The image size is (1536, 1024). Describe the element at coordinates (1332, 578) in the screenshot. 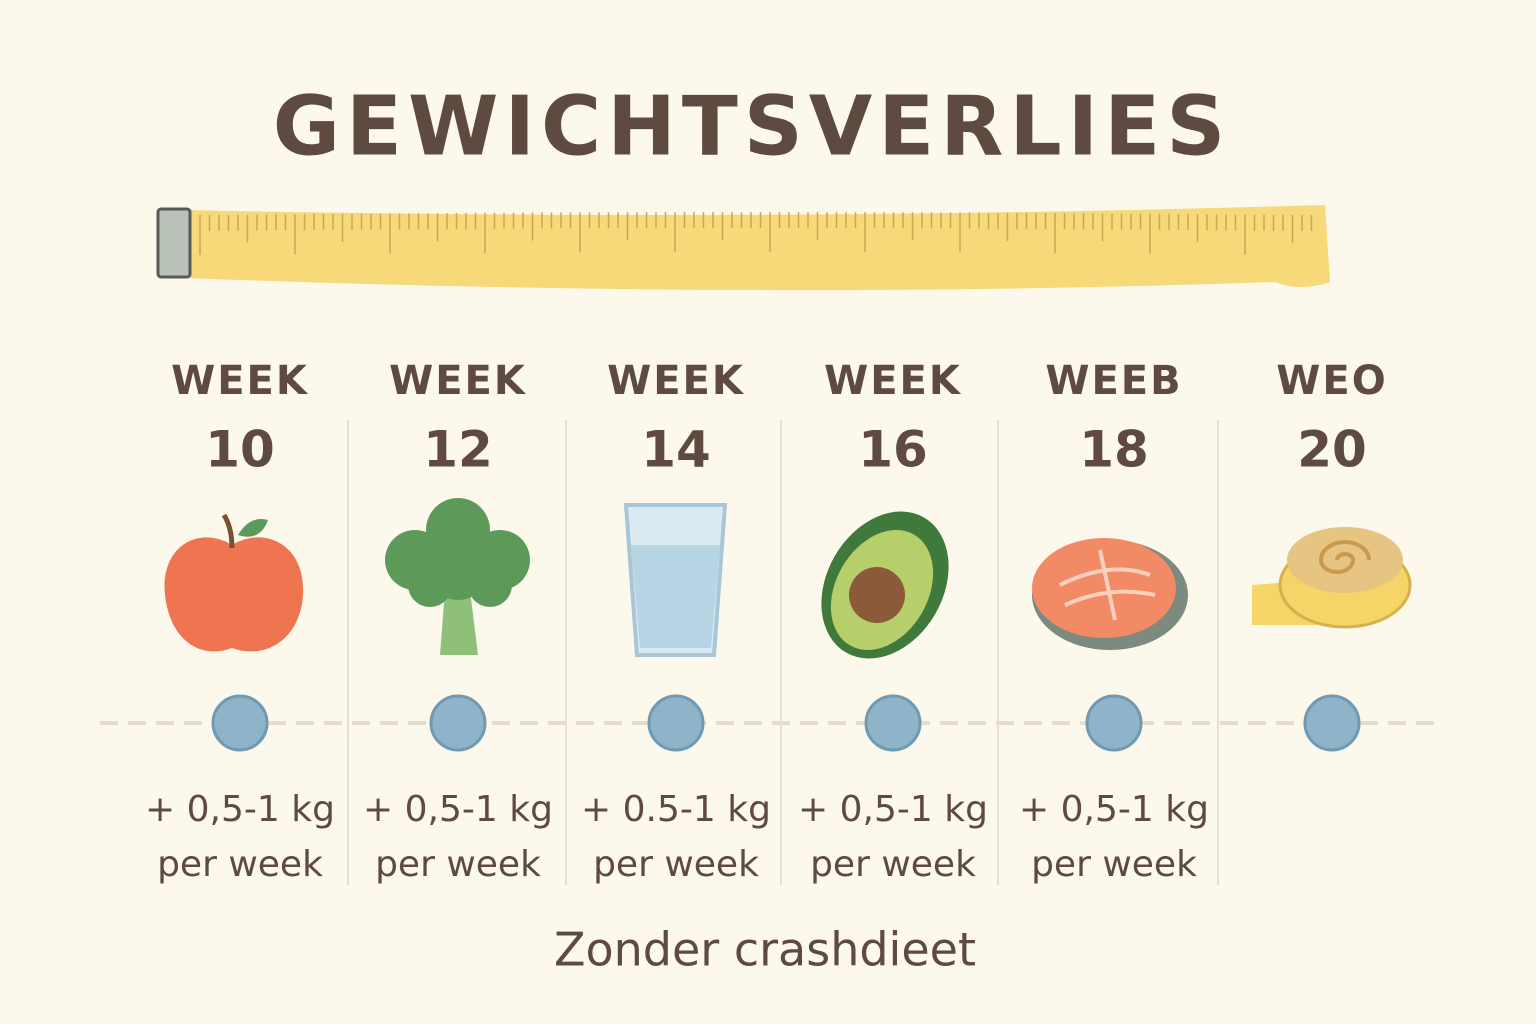

I see `tape-roll-icon` at that location.